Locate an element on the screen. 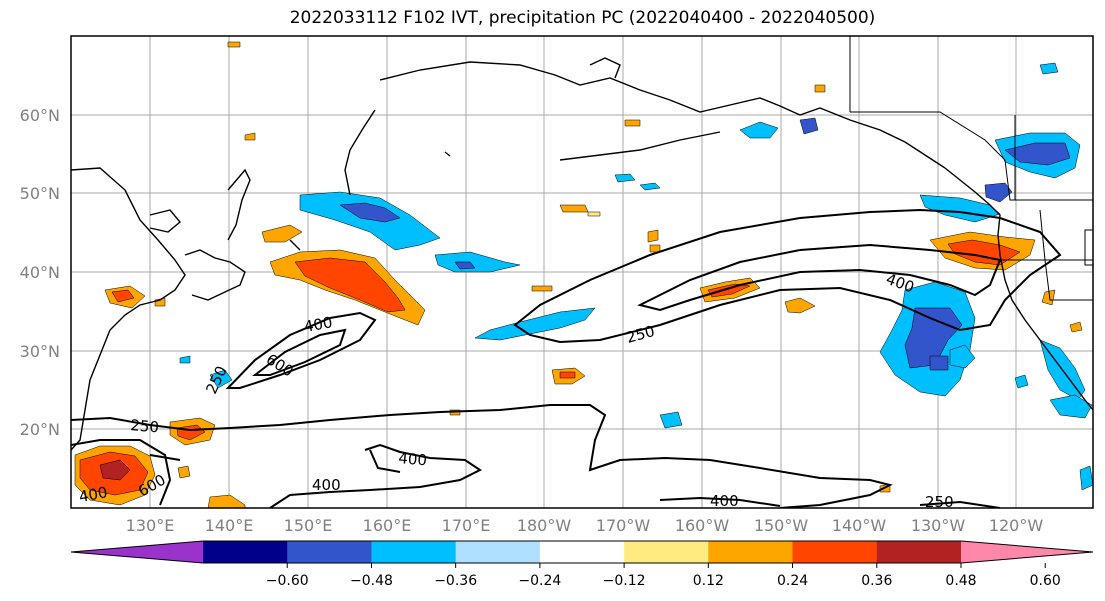  colorbar-extend-low is located at coordinates (137, 552).